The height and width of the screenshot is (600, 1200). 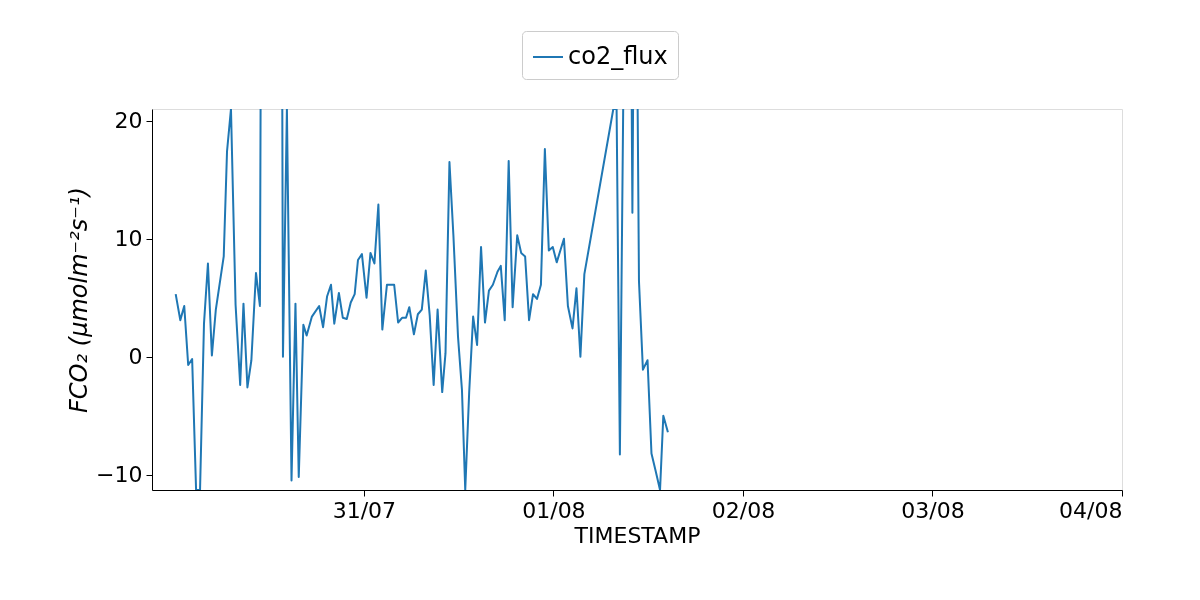 I want to click on y-tick-label: 10, so click(x=128, y=239).